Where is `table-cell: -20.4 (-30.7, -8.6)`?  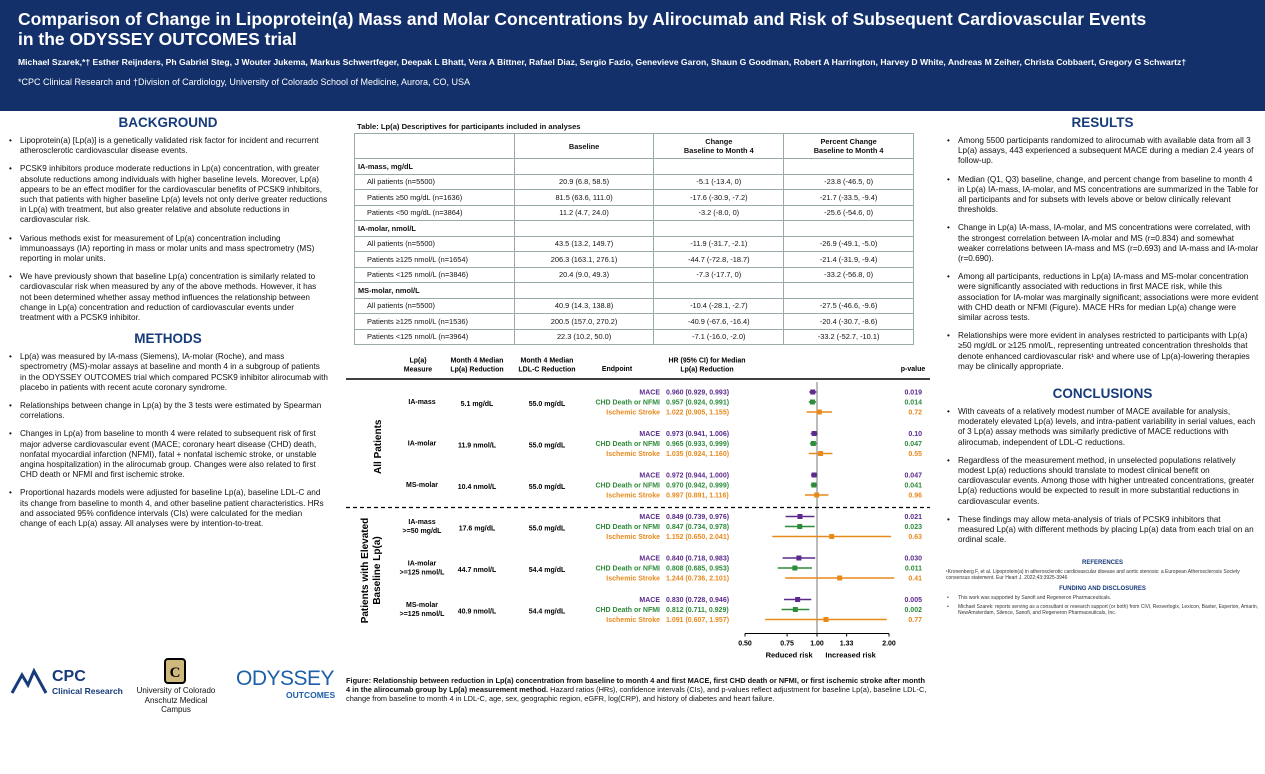 table-cell: -20.4 (-30.7, -8.6) is located at coordinates (848, 321).